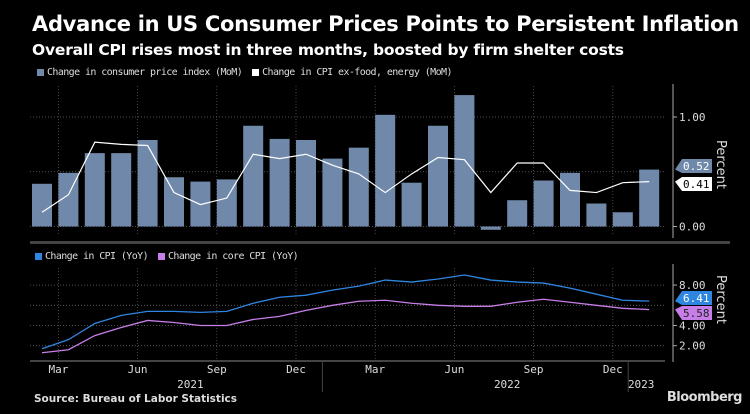  I want to click on last-value-core-yoy: 5.58, so click(696, 313).